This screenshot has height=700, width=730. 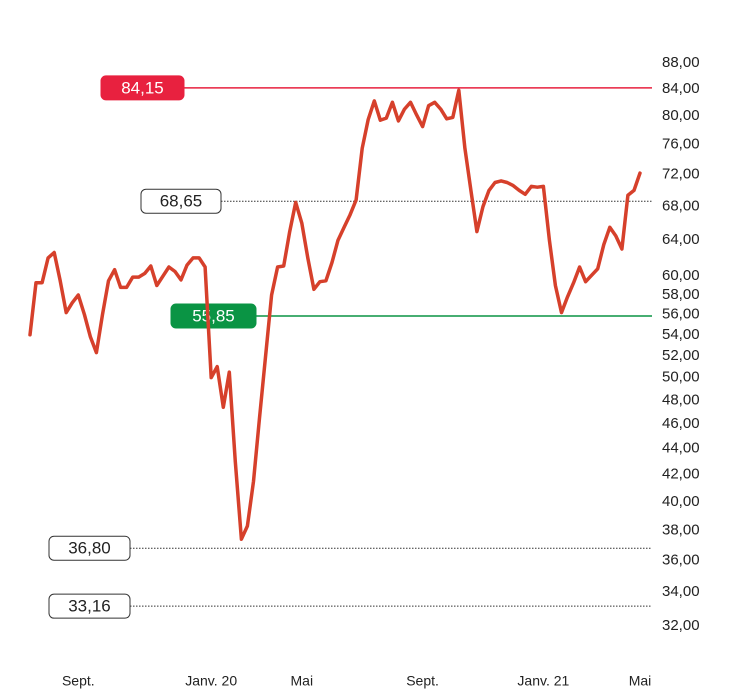 What do you see at coordinates (681, 205) in the screenshot?
I see `y-tick-label: 68,00` at bounding box center [681, 205].